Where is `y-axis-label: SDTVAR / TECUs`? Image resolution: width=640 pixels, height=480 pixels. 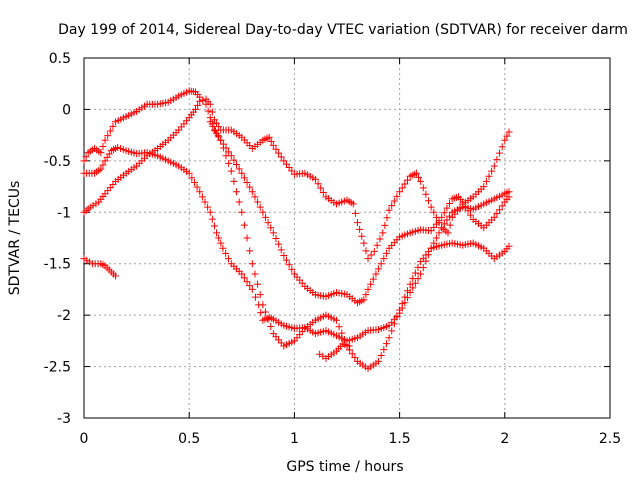
y-axis-label: SDTVAR / TECUs is located at coordinates (15, 238).